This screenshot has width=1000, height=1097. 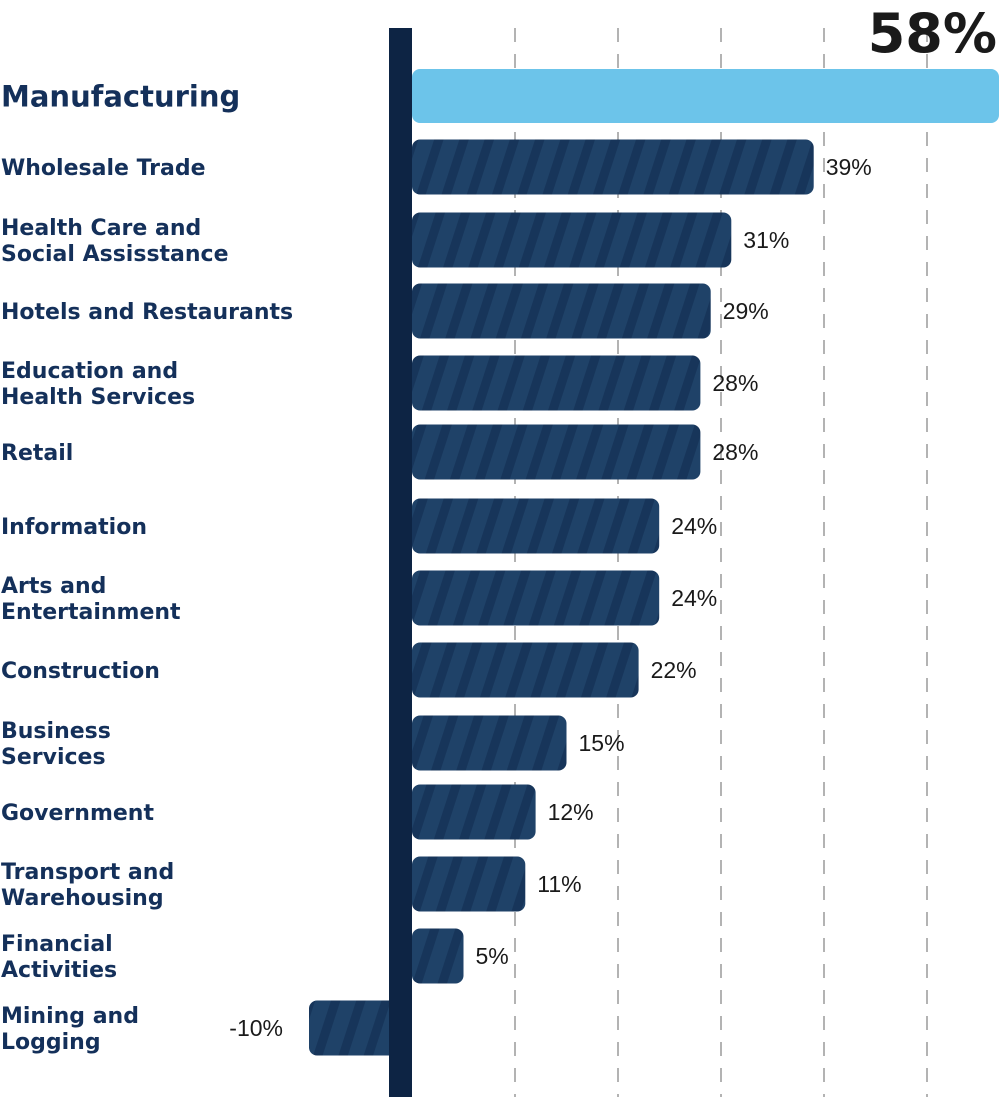 What do you see at coordinates (492, 956) in the screenshot?
I see `value-label: 5%` at bounding box center [492, 956].